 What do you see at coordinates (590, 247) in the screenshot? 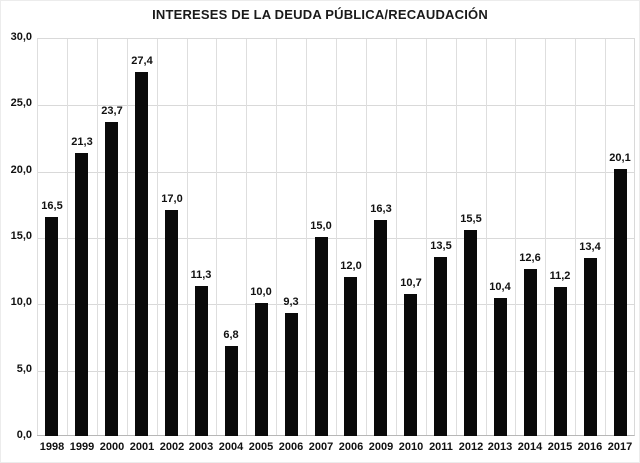
I see `bar-value-label: 13,4` at bounding box center [590, 247].